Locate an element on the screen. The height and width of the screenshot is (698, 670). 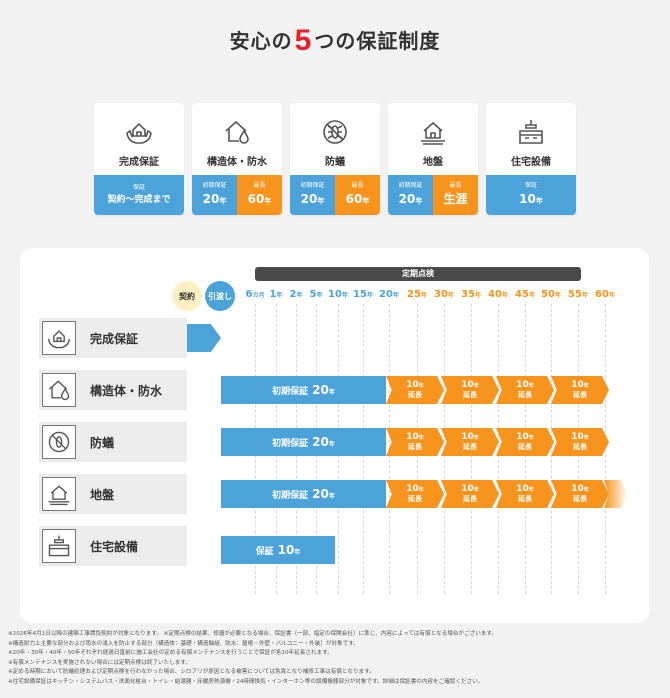
card-setsubi: 住宅設備 保証 10年 is located at coordinates (531, 159).